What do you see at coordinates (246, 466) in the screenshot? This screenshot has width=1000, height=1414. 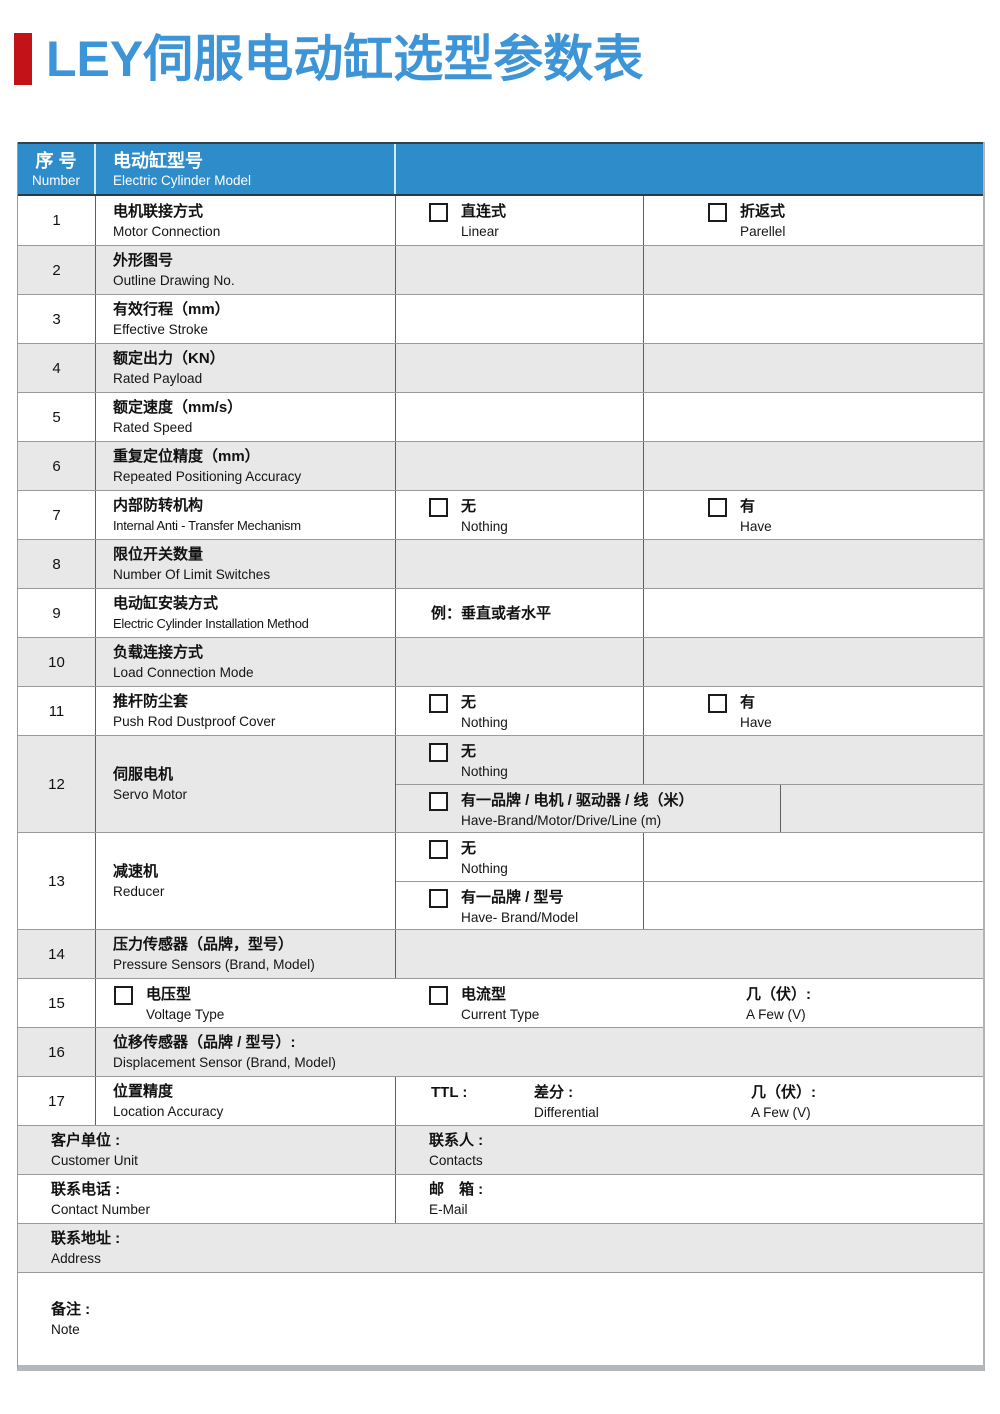 I see `row-label: 重复定位精度（mm） Repeated Positioning Accuracy` at bounding box center [246, 466].